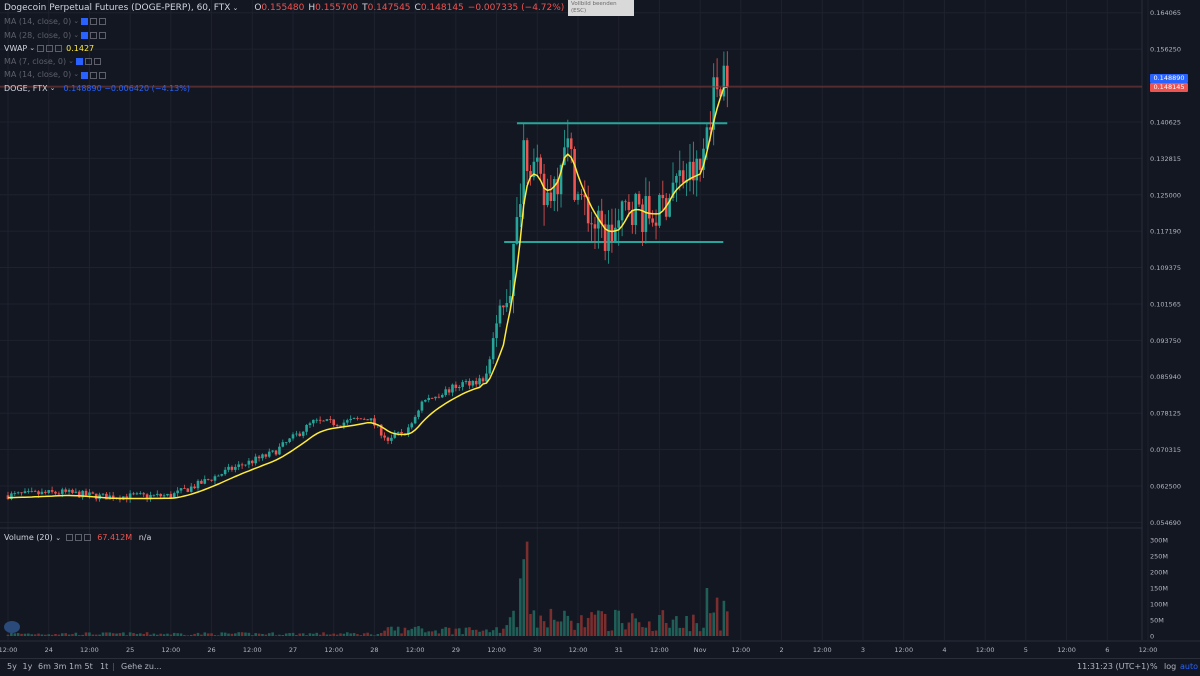  What do you see at coordinates (1154, 666) in the screenshot?
I see `percent-toggle: %` at bounding box center [1154, 666].